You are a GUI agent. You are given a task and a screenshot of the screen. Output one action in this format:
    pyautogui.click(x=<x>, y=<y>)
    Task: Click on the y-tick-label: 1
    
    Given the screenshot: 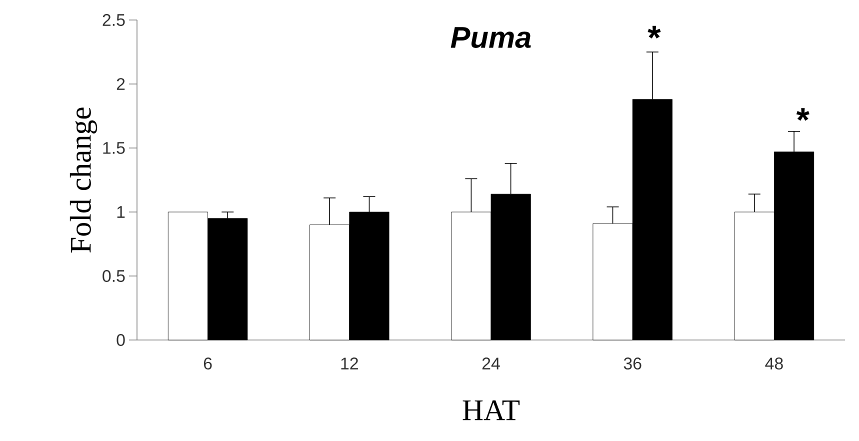 What is the action you would take?
    pyautogui.click(x=121, y=212)
    